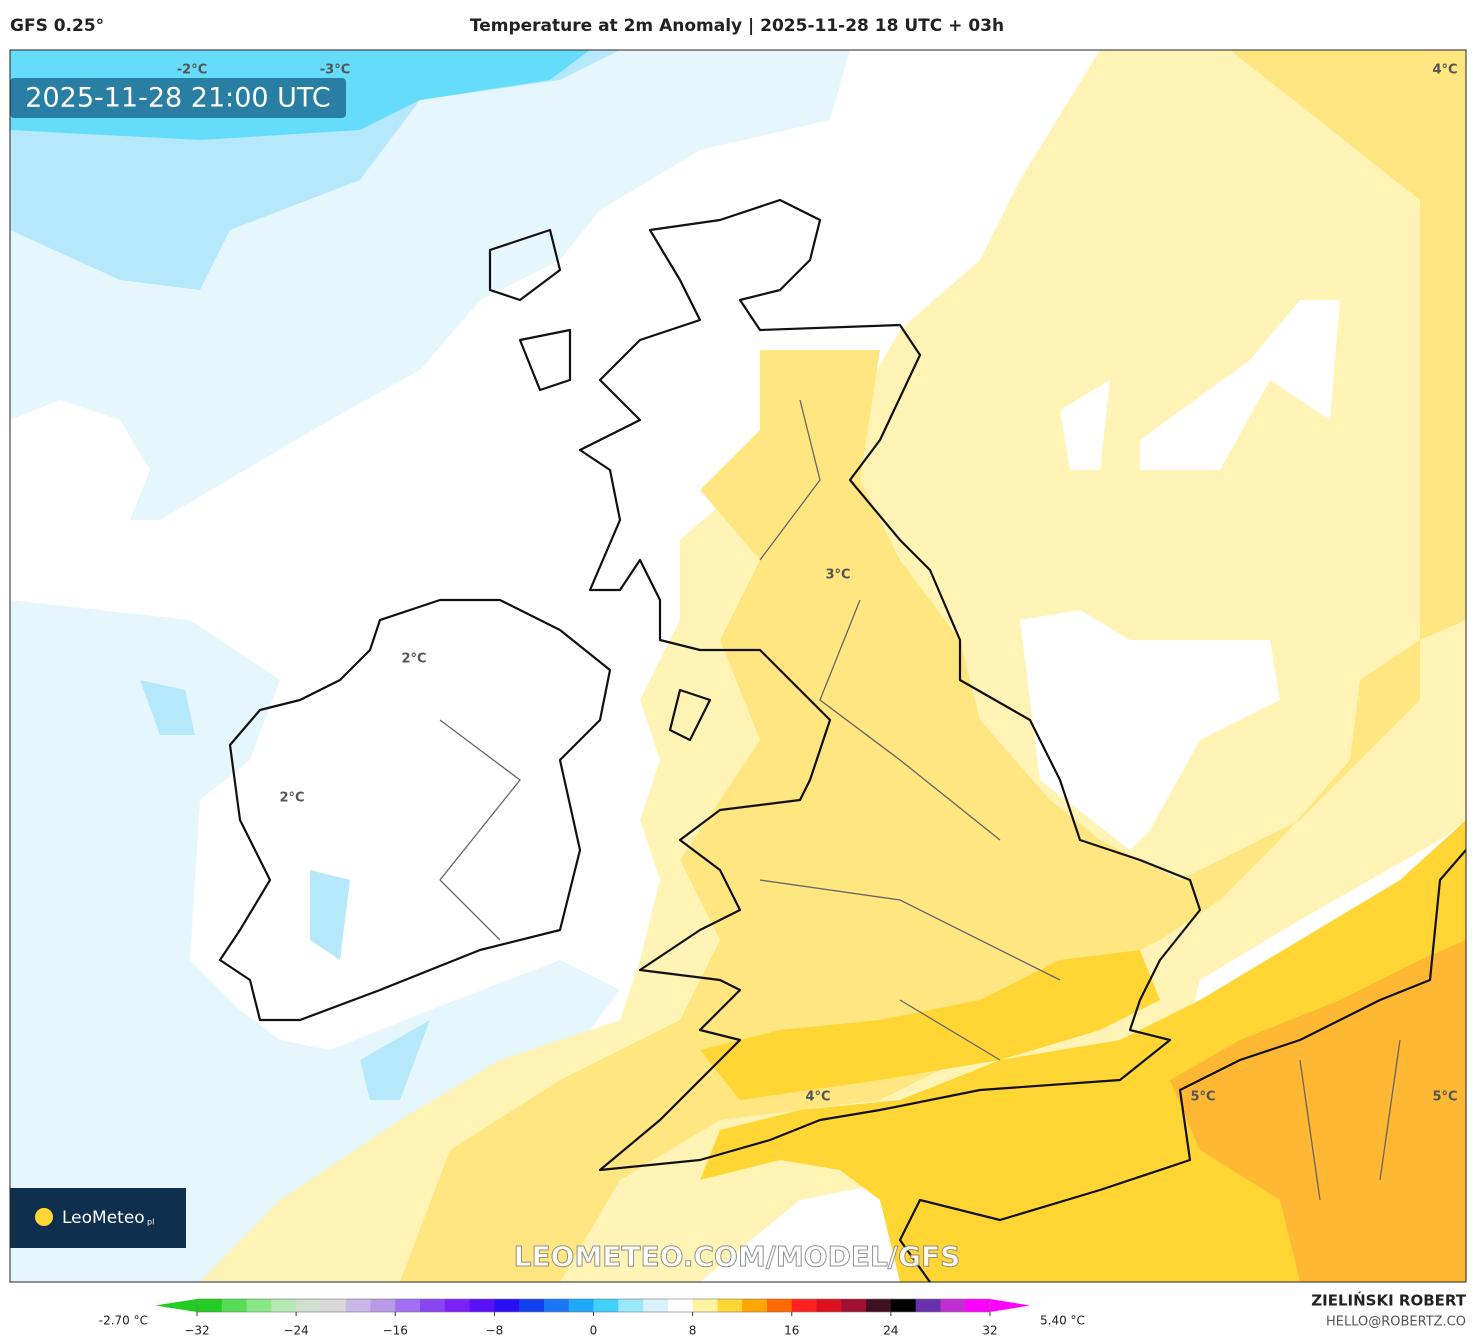 The height and width of the screenshot is (1338, 1475). What do you see at coordinates (989, 1331) in the screenshot?
I see `colorbar-tick-label: 32` at bounding box center [989, 1331].